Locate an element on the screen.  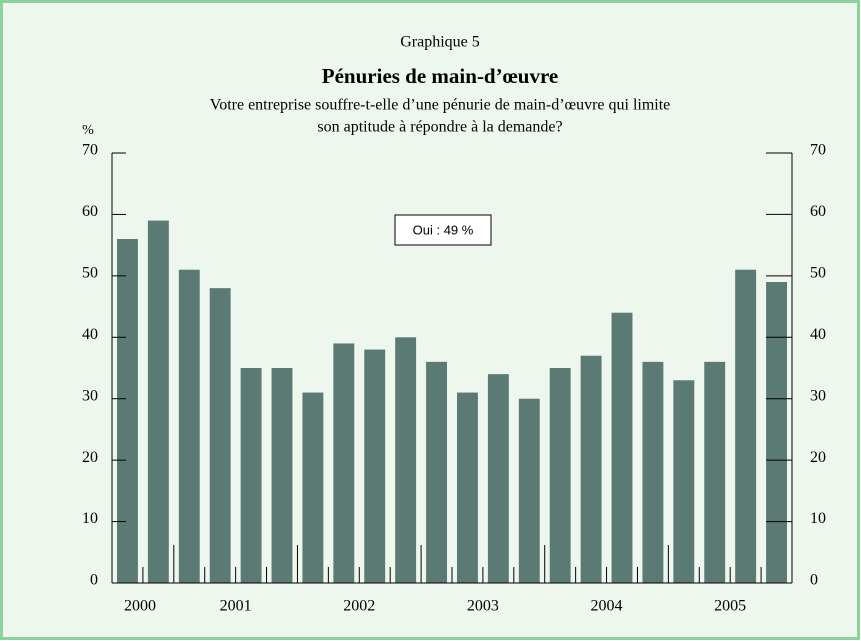
annotation-box is located at coordinates (443, 230).